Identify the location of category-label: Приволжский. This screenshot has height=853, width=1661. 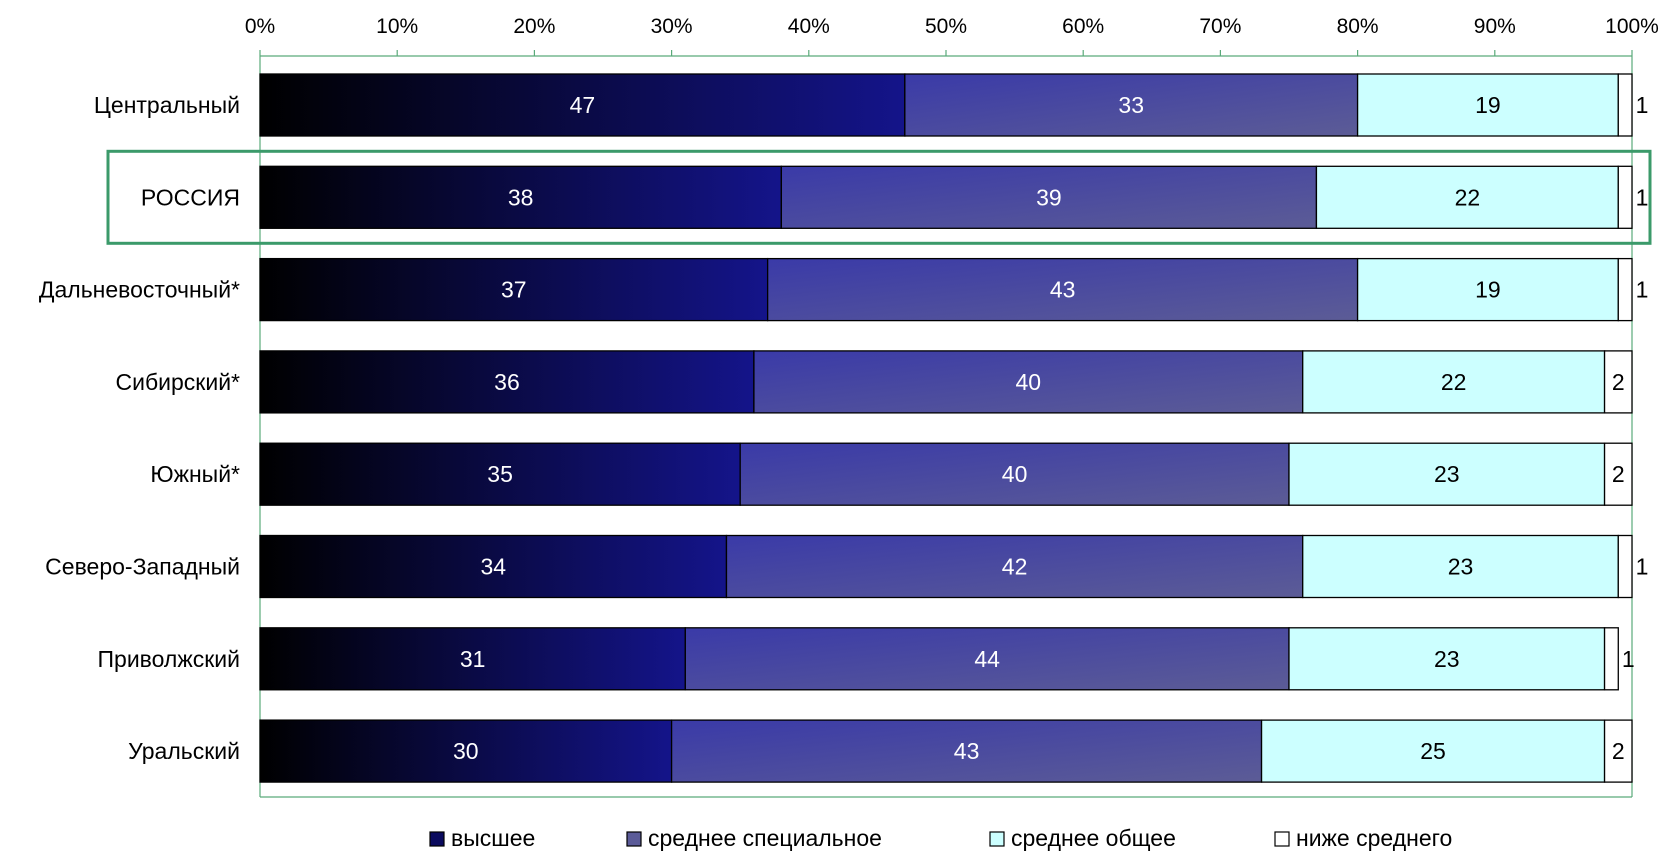
(169, 659).